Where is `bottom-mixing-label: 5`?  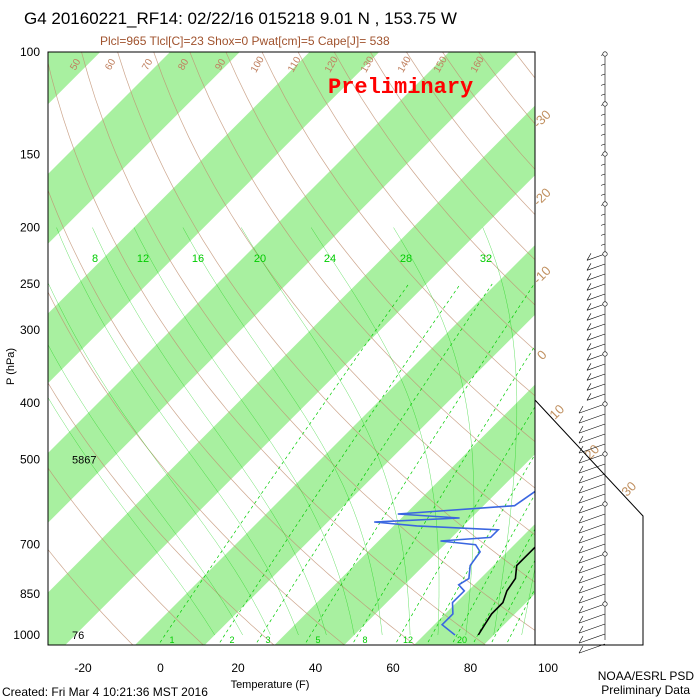
bottom-mixing-label: 5 is located at coordinates (317, 640).